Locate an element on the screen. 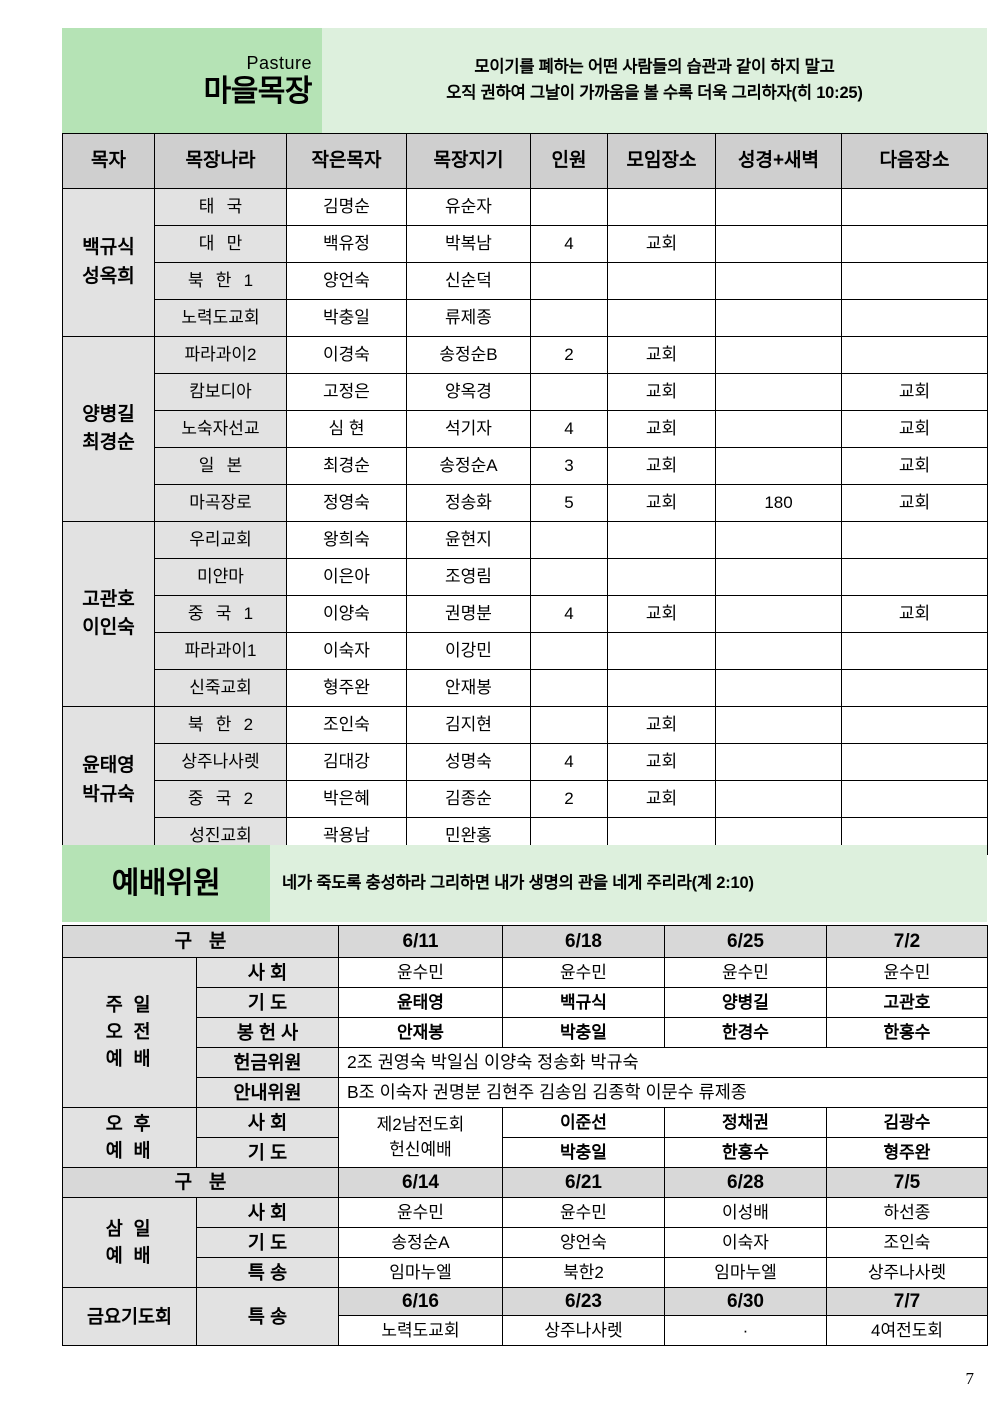 This screenshot has width=992, height=1403. date-header-wednesday-3: 6/28 is located at coordinates (745, 1182).